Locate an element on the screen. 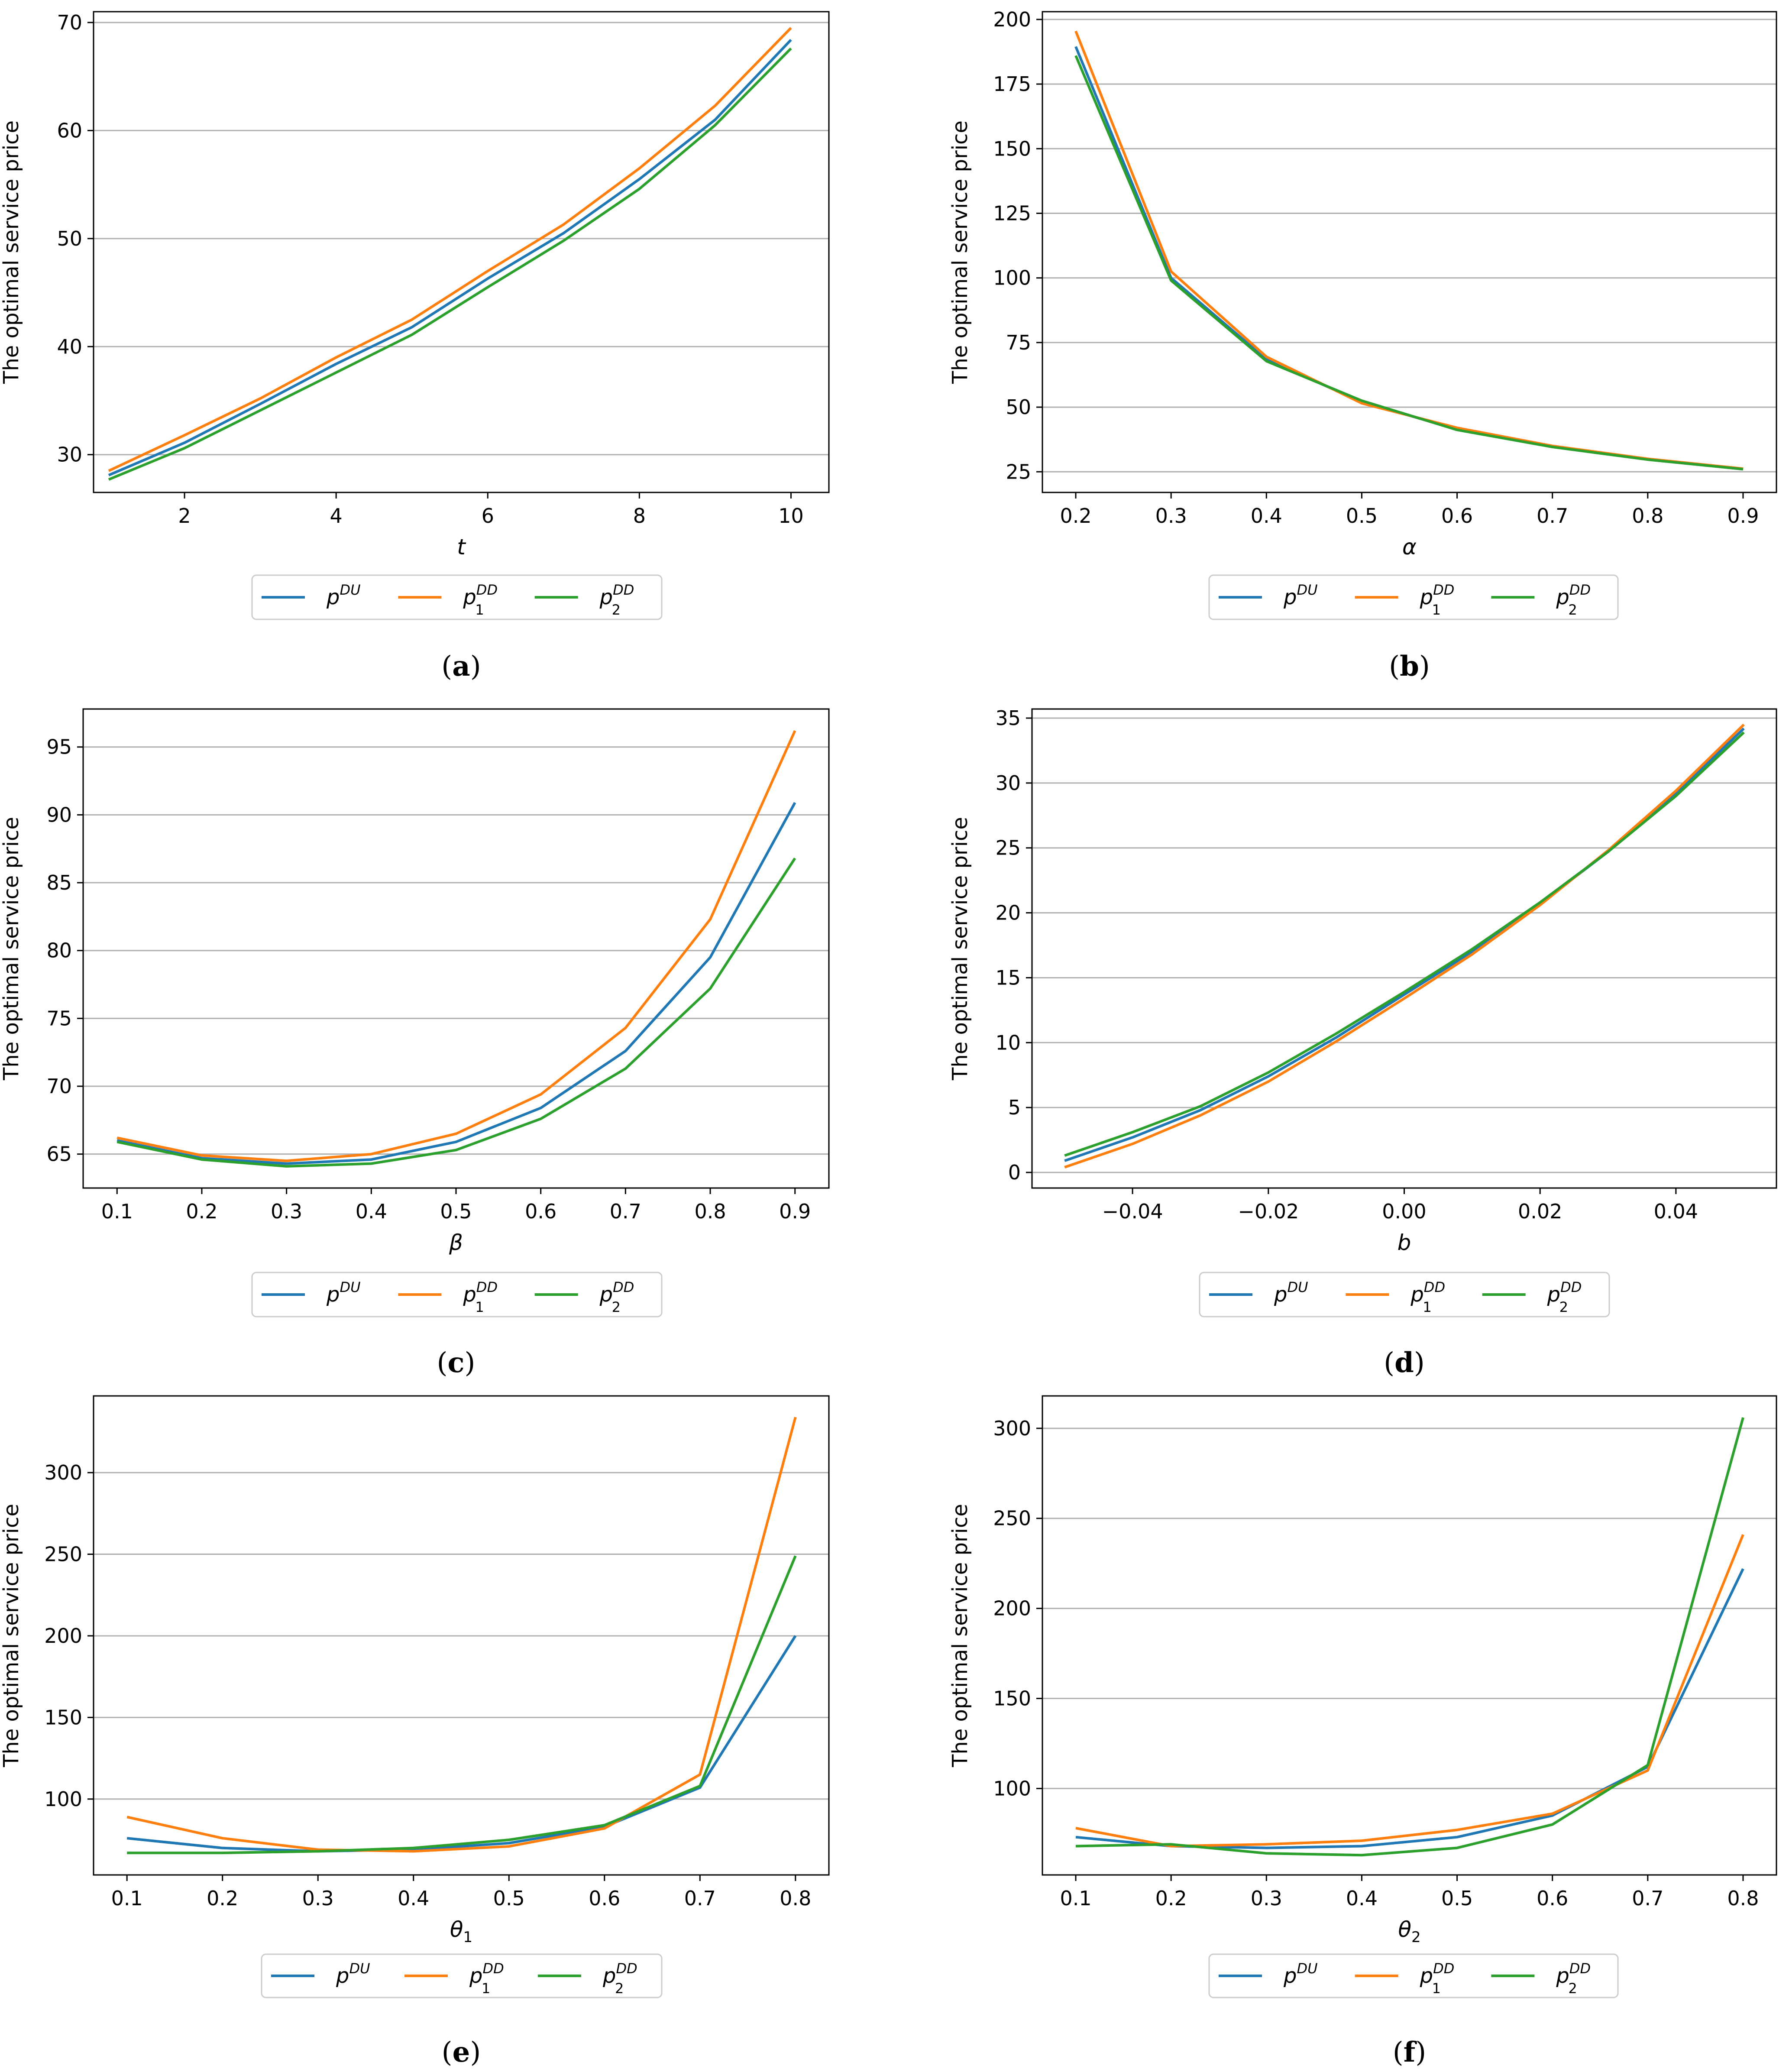 The image size is (1789, 2072). y-tick-label: 100 is located at coordinates (63, 1799).